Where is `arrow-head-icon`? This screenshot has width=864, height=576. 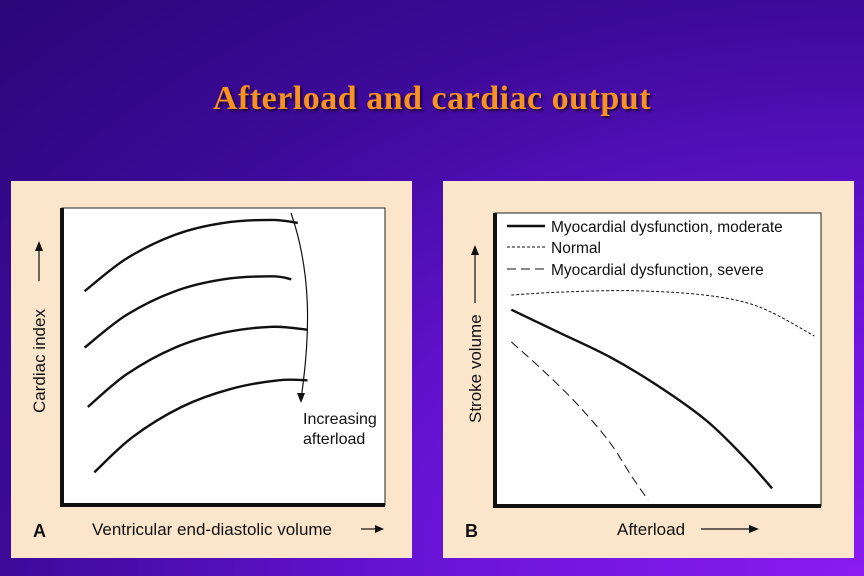
arrow-head-icon is located at coordinates (301, 398).